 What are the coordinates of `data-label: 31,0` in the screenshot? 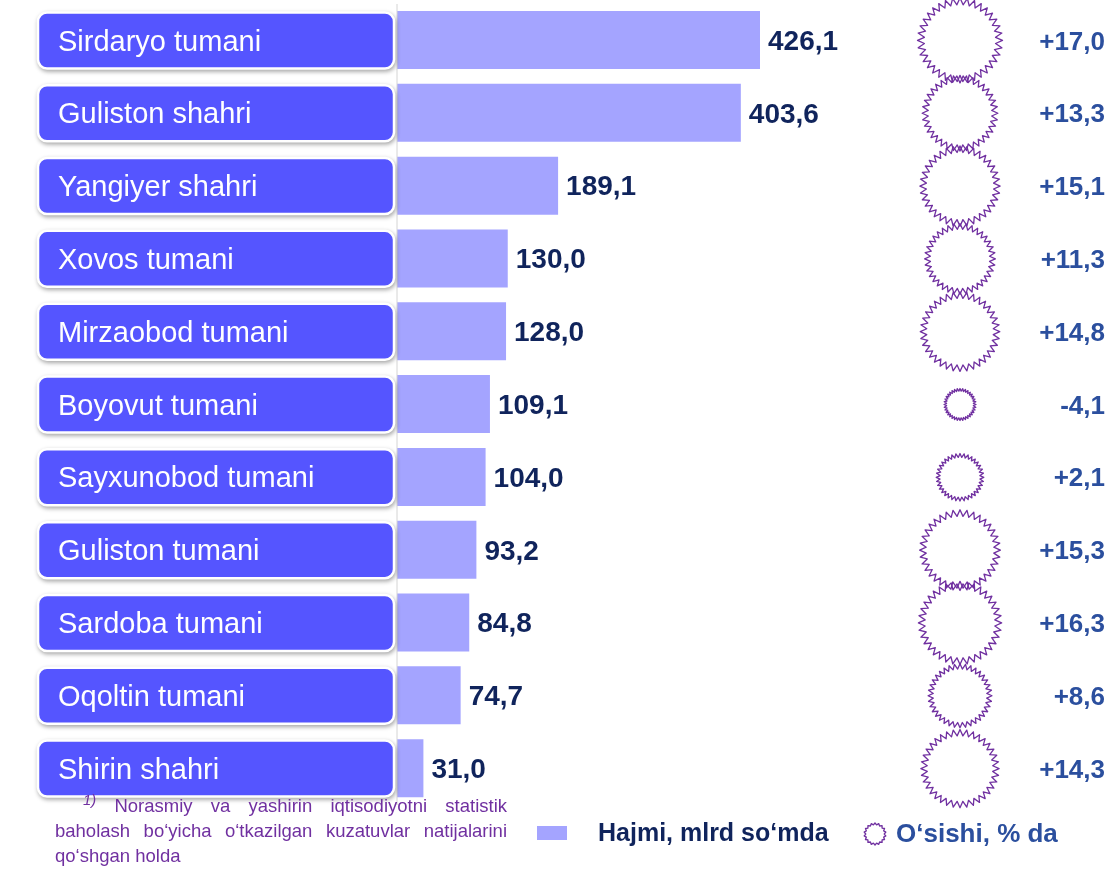 It's located at (458, 768).